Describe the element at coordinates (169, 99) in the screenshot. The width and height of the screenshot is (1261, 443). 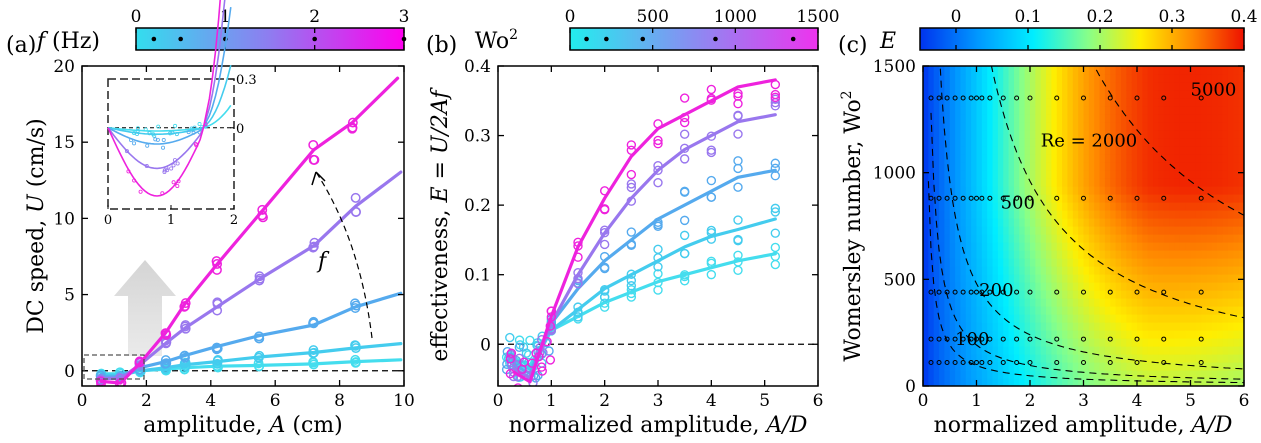
I see `inset-curve-f-0.5` at that location.